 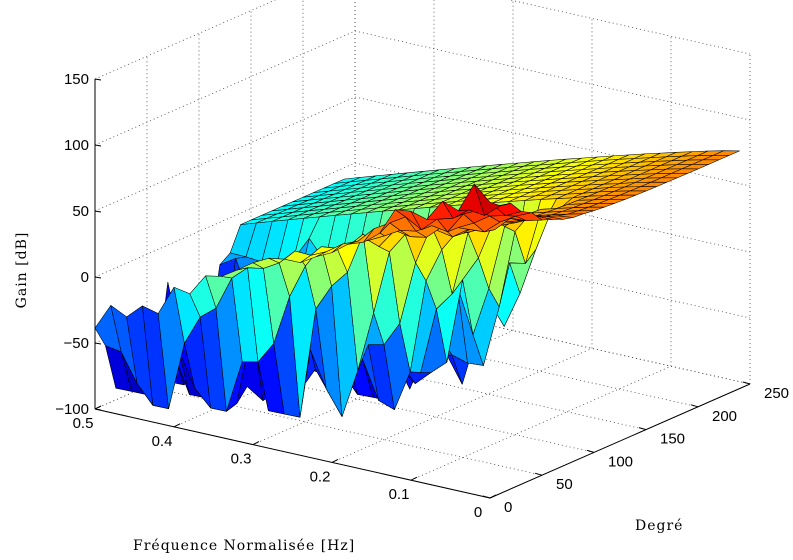 What do you see at coordinates (399, 494) in the screenshot?
I see `y-tick-label: 0.1` at bounding box center [399, 494].